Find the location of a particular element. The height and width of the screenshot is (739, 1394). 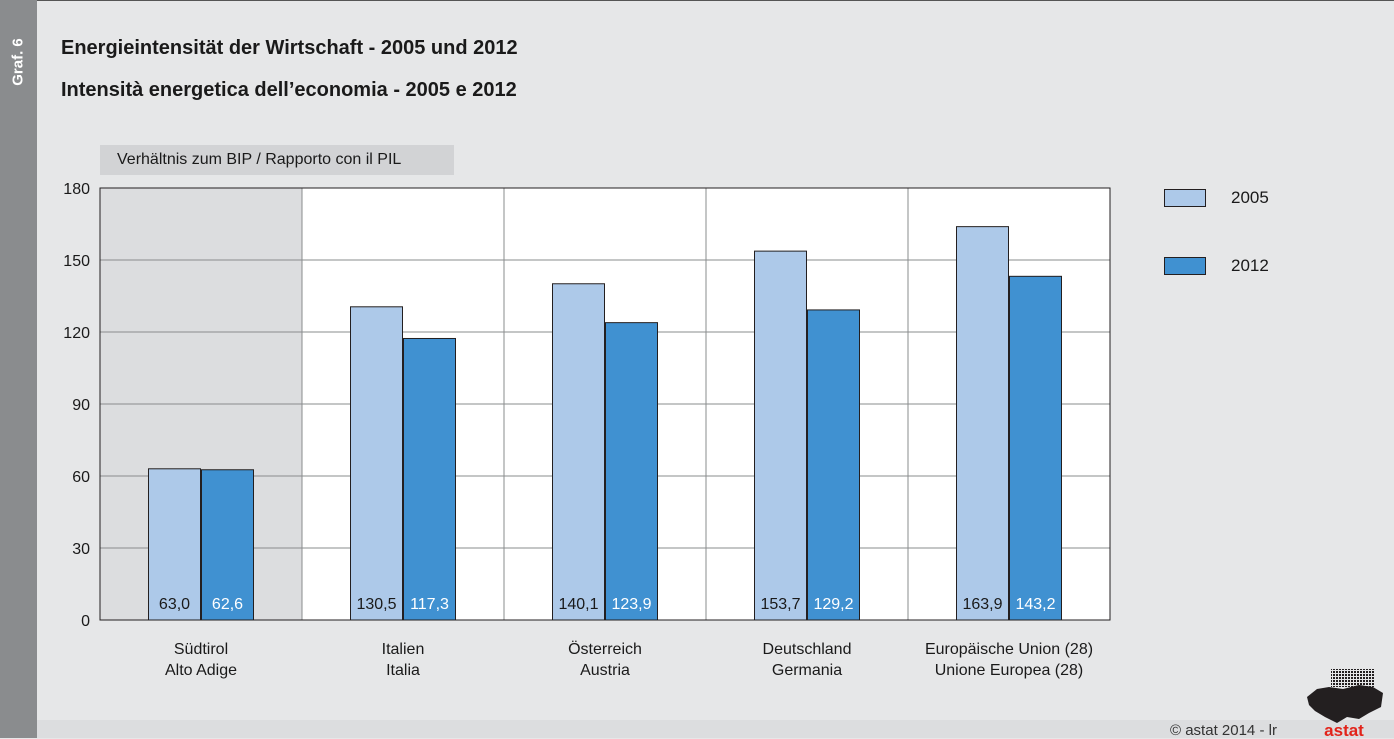

x-category-label: Südtirol is located at coordinates (201, 649).